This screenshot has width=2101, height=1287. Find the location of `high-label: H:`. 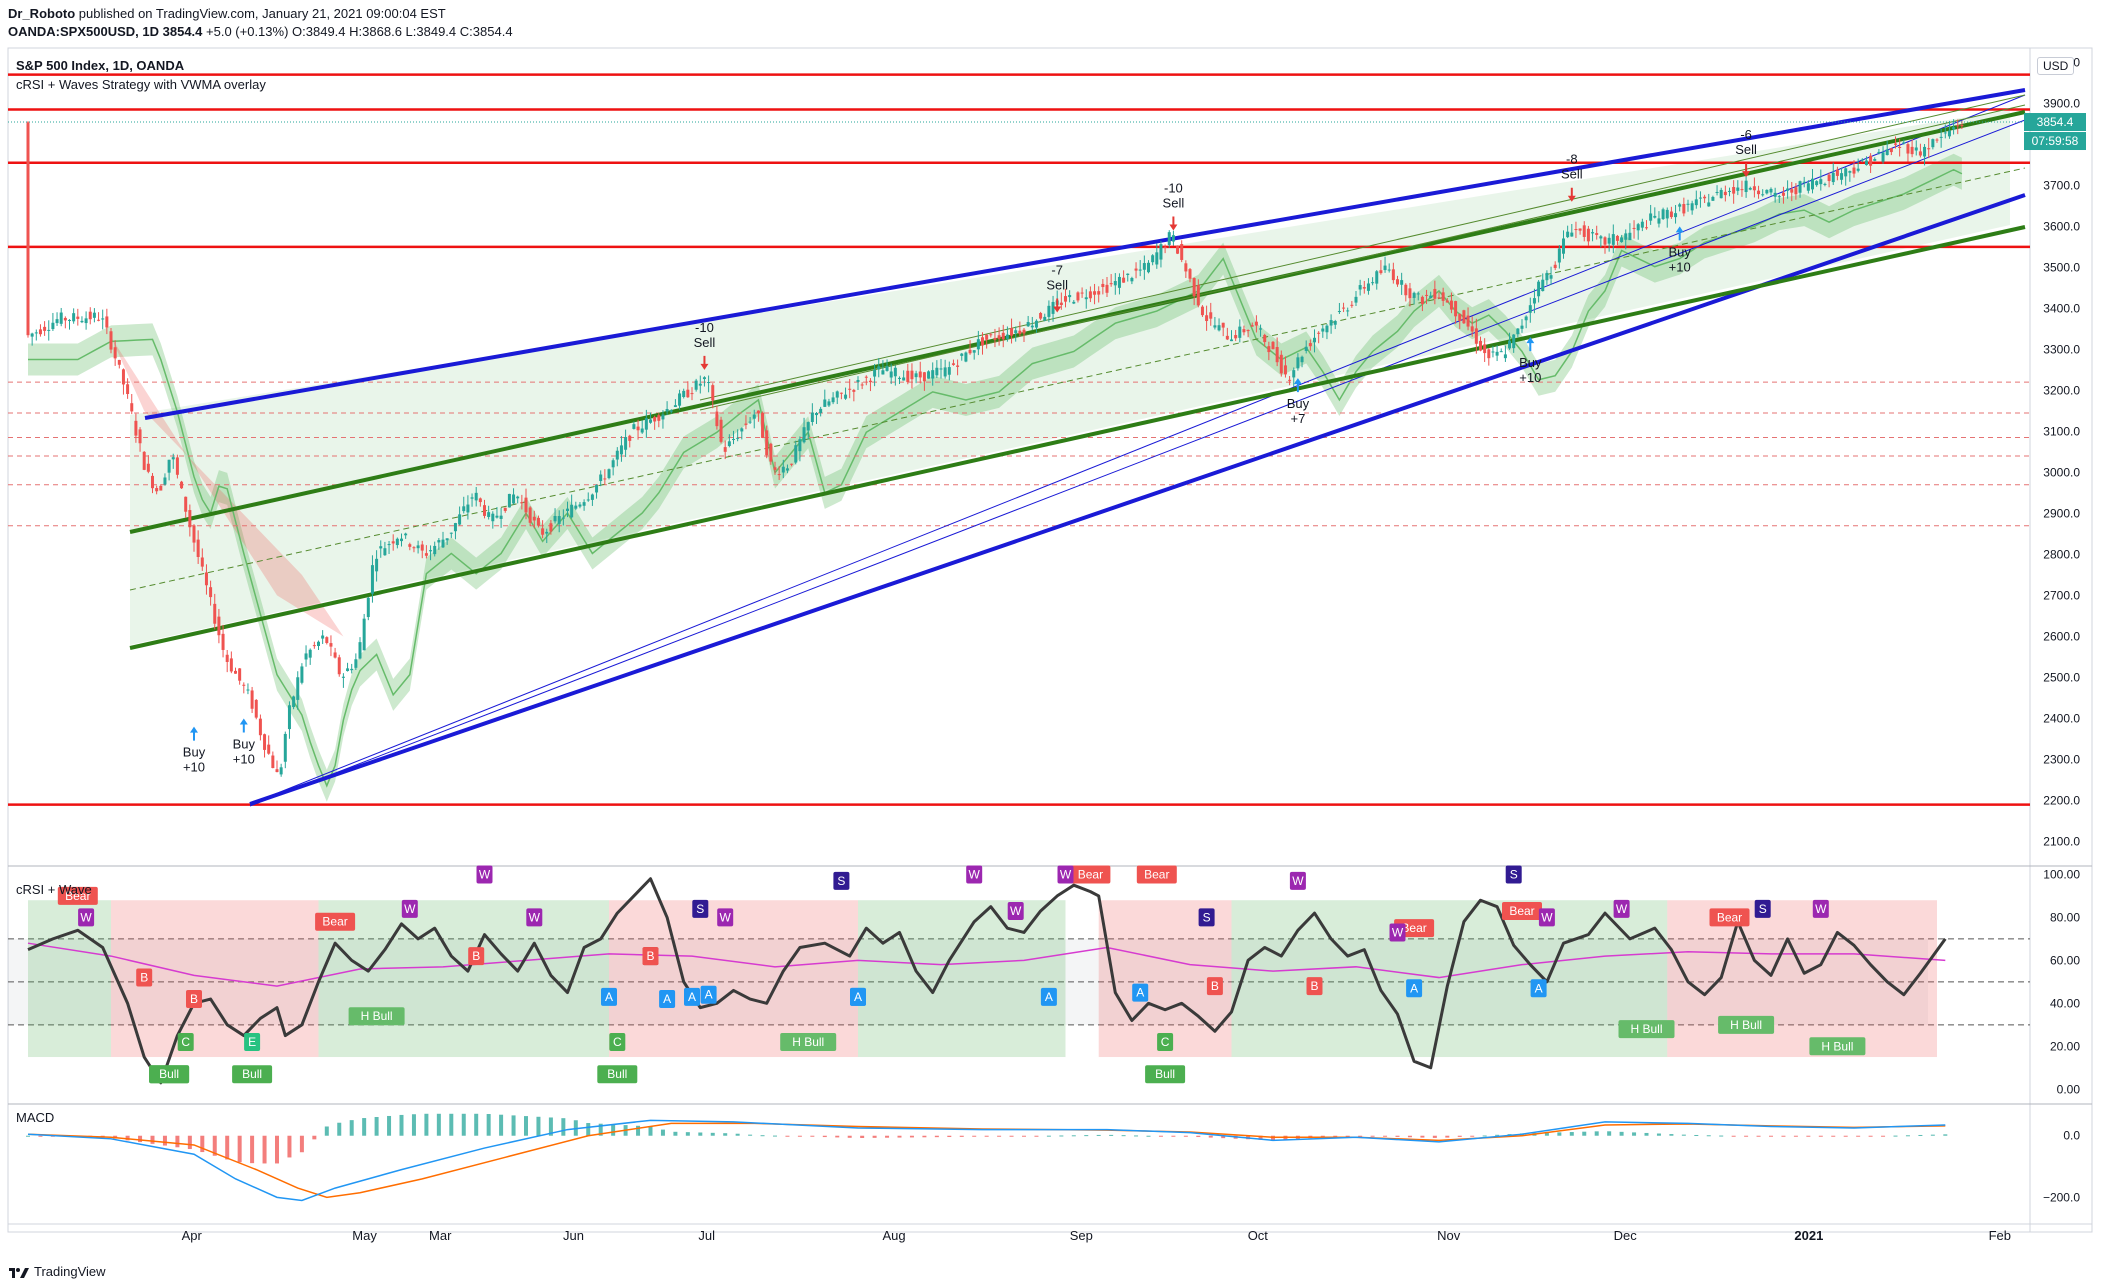

high-label: H: is located at coordinates (356, 31).